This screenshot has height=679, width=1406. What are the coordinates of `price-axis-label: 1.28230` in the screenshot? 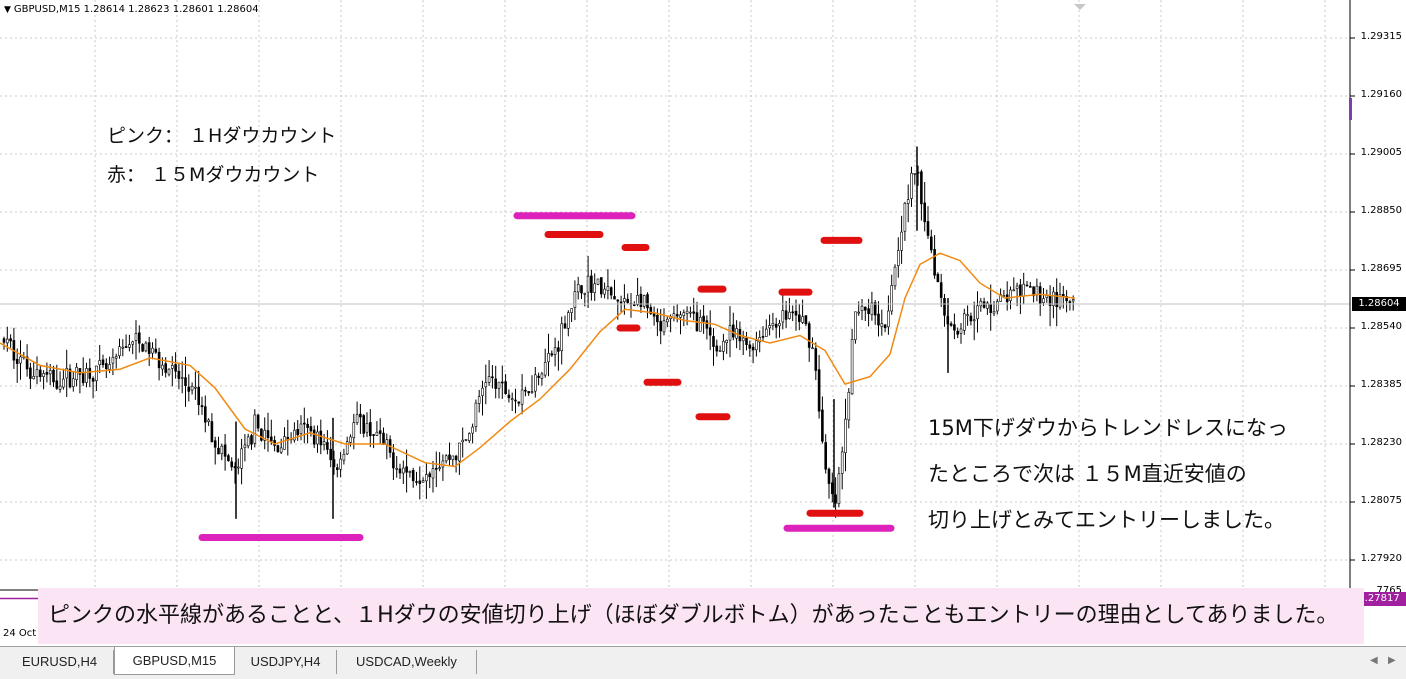 It's located at (1381, 442).